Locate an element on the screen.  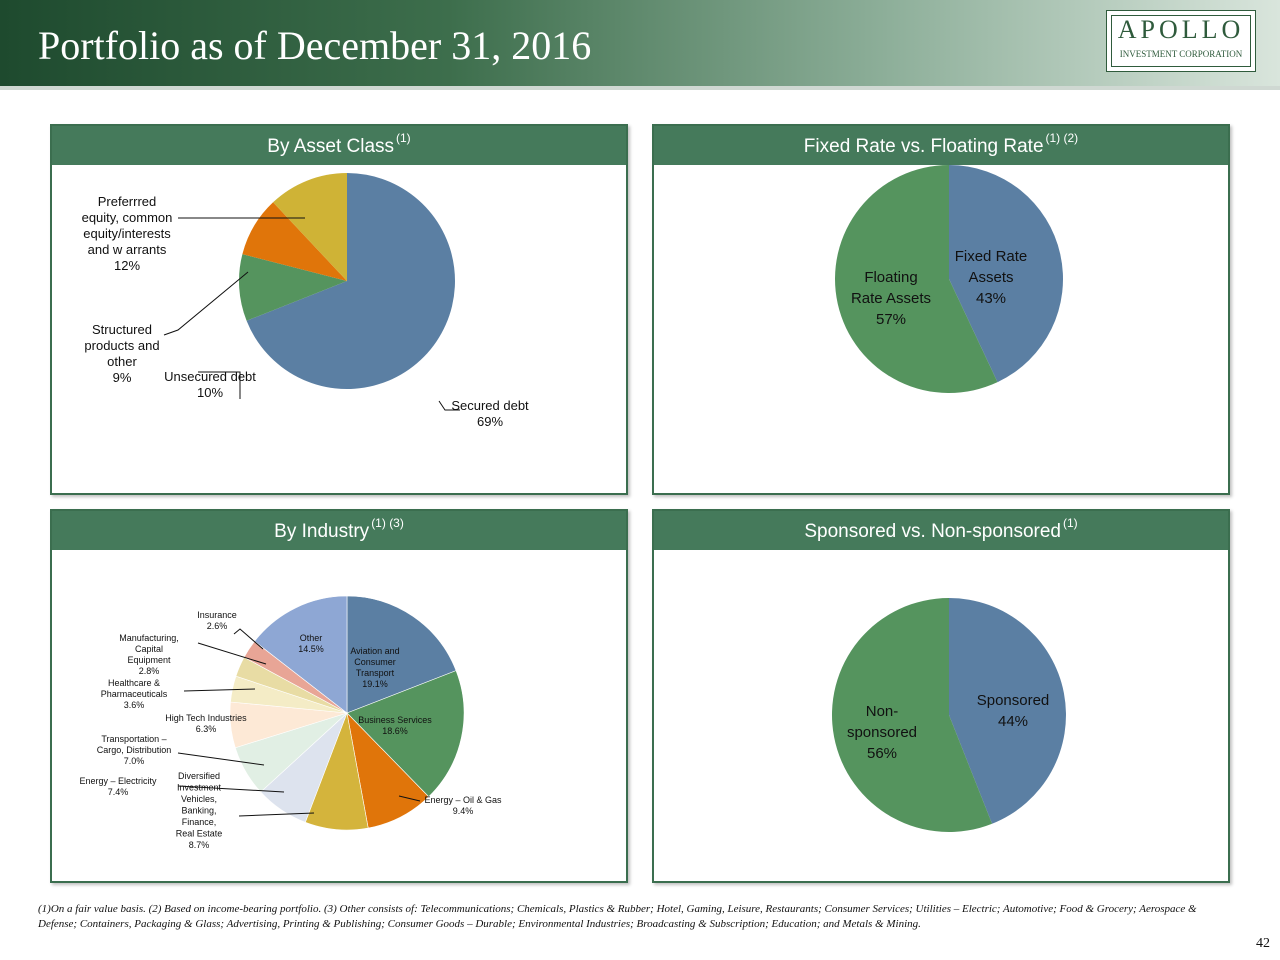
industry-panel-header: By Industry (1) (3) is located at coordinates (339, 530).